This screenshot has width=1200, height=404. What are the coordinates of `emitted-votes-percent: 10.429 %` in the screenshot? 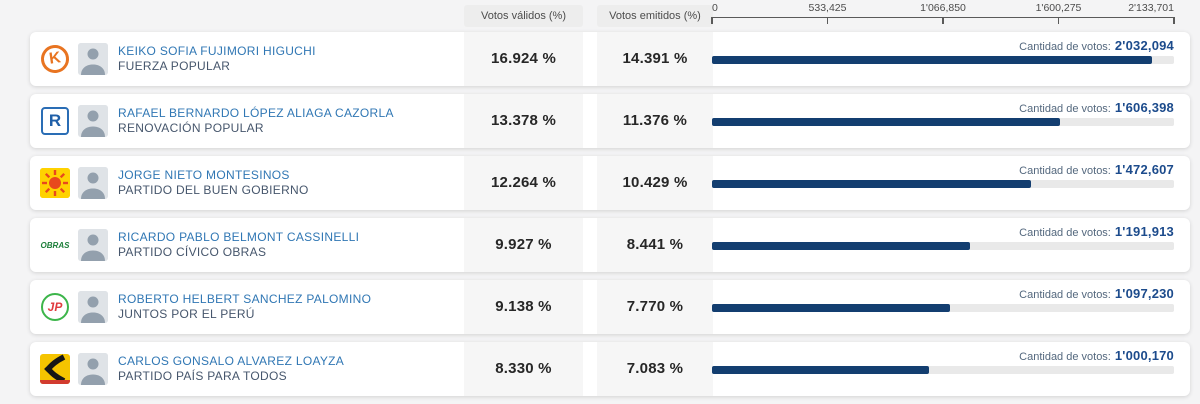 It's located at (655, 182).